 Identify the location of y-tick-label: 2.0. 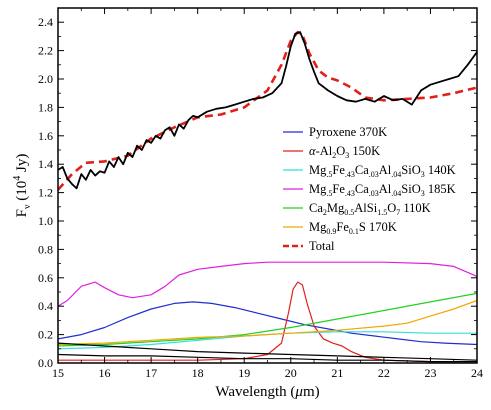
(45, 79).